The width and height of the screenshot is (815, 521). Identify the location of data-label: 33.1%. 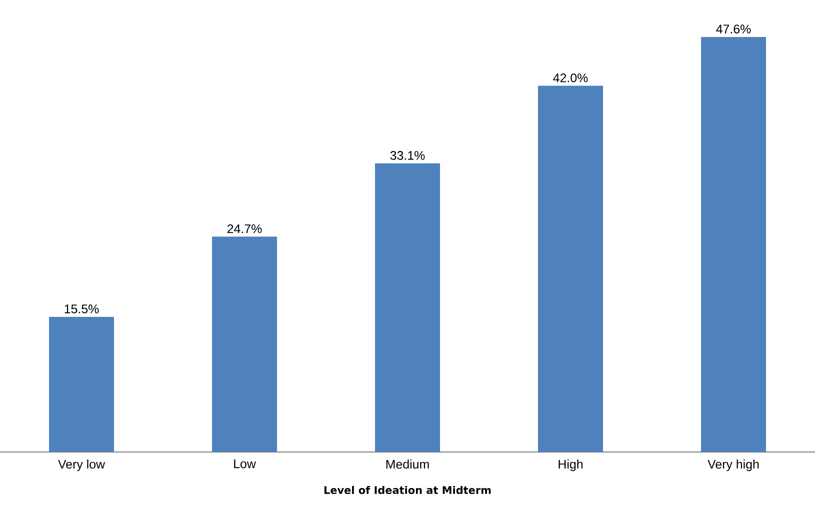
(407, 155).